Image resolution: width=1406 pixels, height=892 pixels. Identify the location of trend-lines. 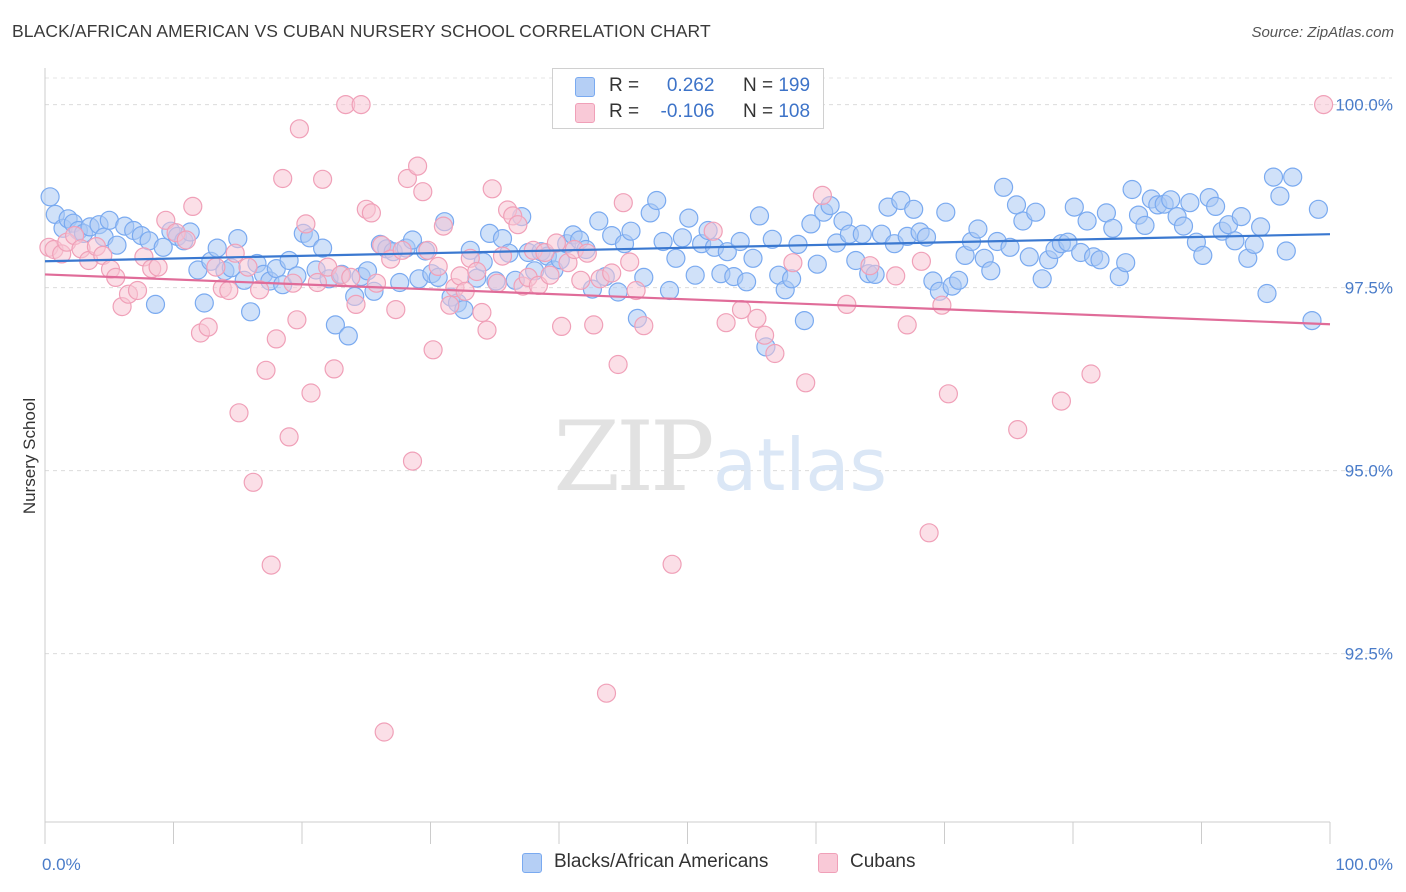
(687, 279).